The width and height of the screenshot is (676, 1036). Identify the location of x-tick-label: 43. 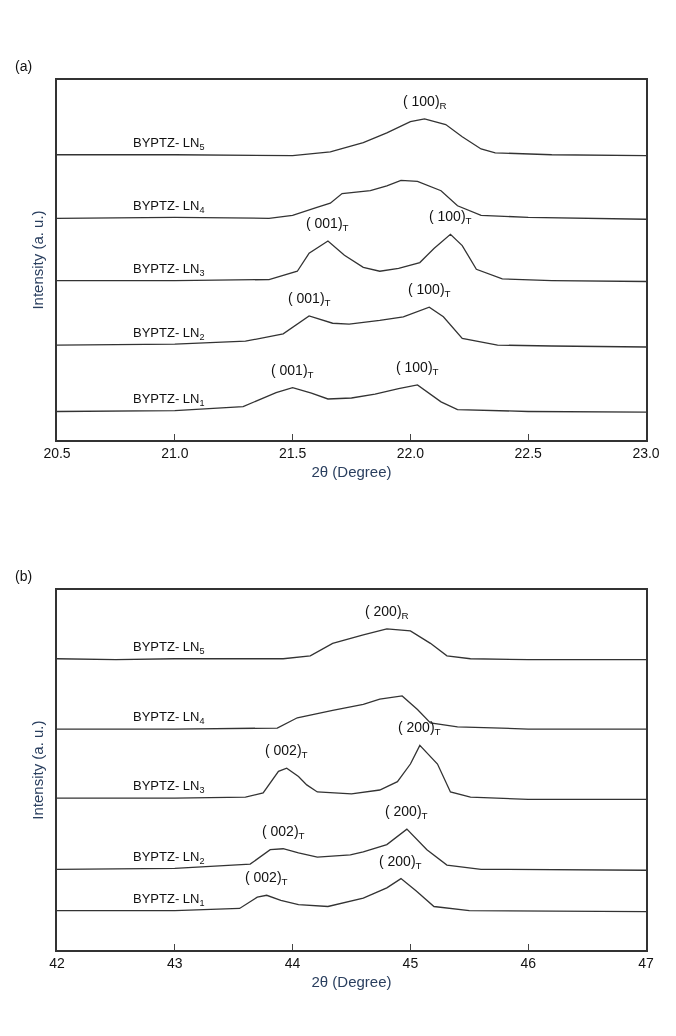
(175, 963).